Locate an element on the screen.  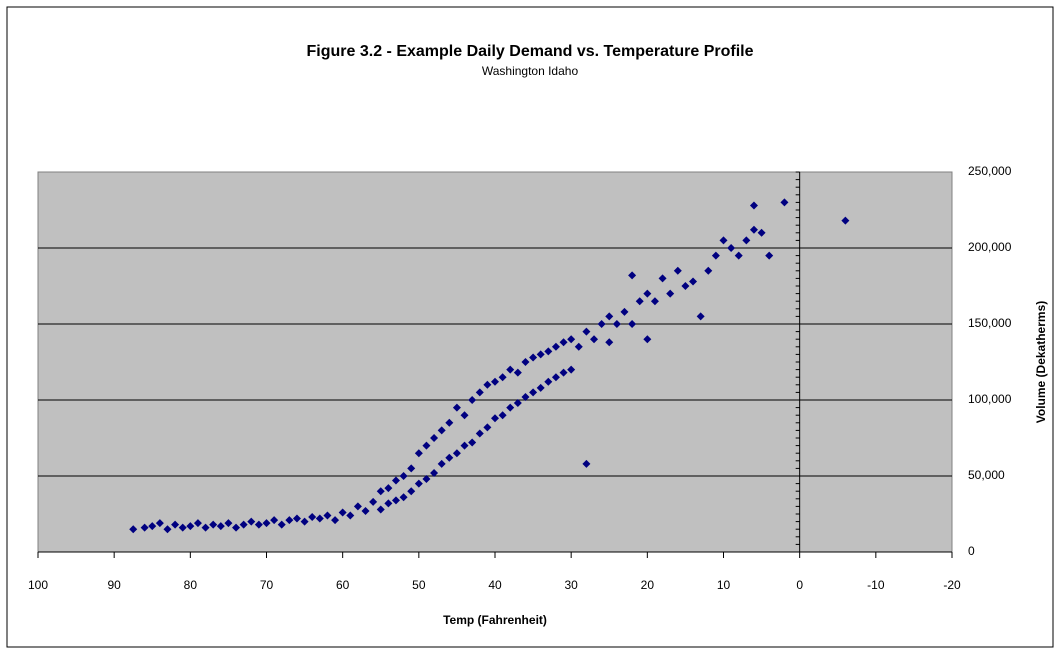
y-tick-label: 50,000 is located at coordinates (986, 475).